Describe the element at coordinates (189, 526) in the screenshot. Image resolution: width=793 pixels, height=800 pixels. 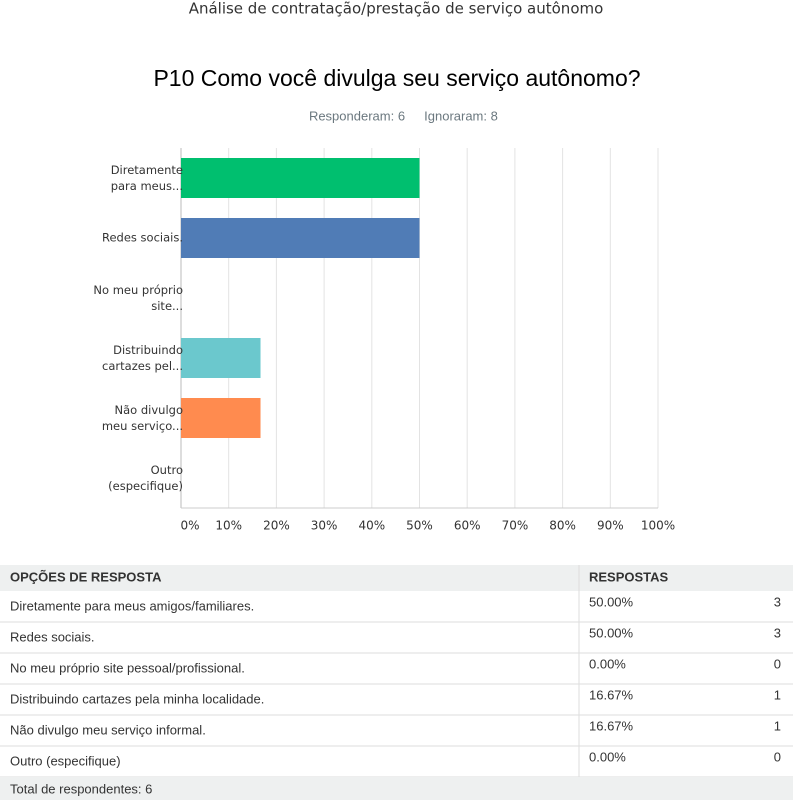
I see `x-tick-label: 0%` at that location.